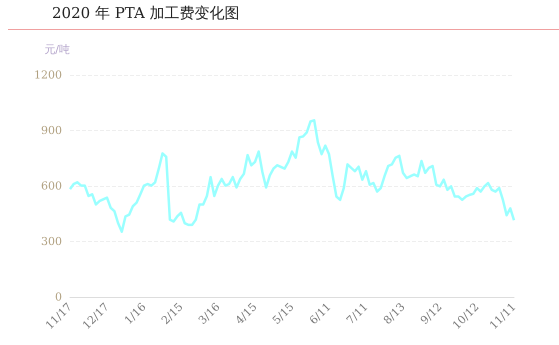  What do you see at coordinates (58, 297) in the screenshot?
I see `y-tick-label: 0` at bounding box center [58, 297].